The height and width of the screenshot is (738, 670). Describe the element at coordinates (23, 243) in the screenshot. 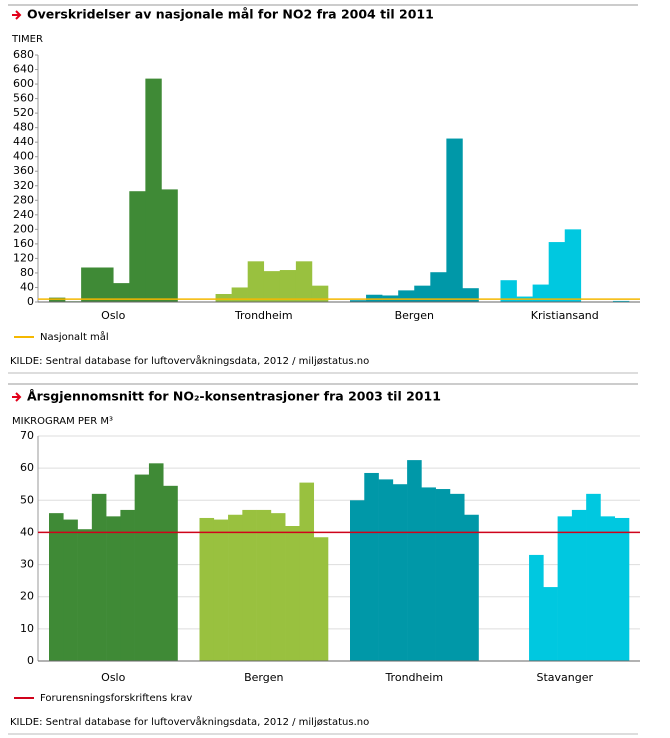

I see `y-tick-label: 160` at that location.